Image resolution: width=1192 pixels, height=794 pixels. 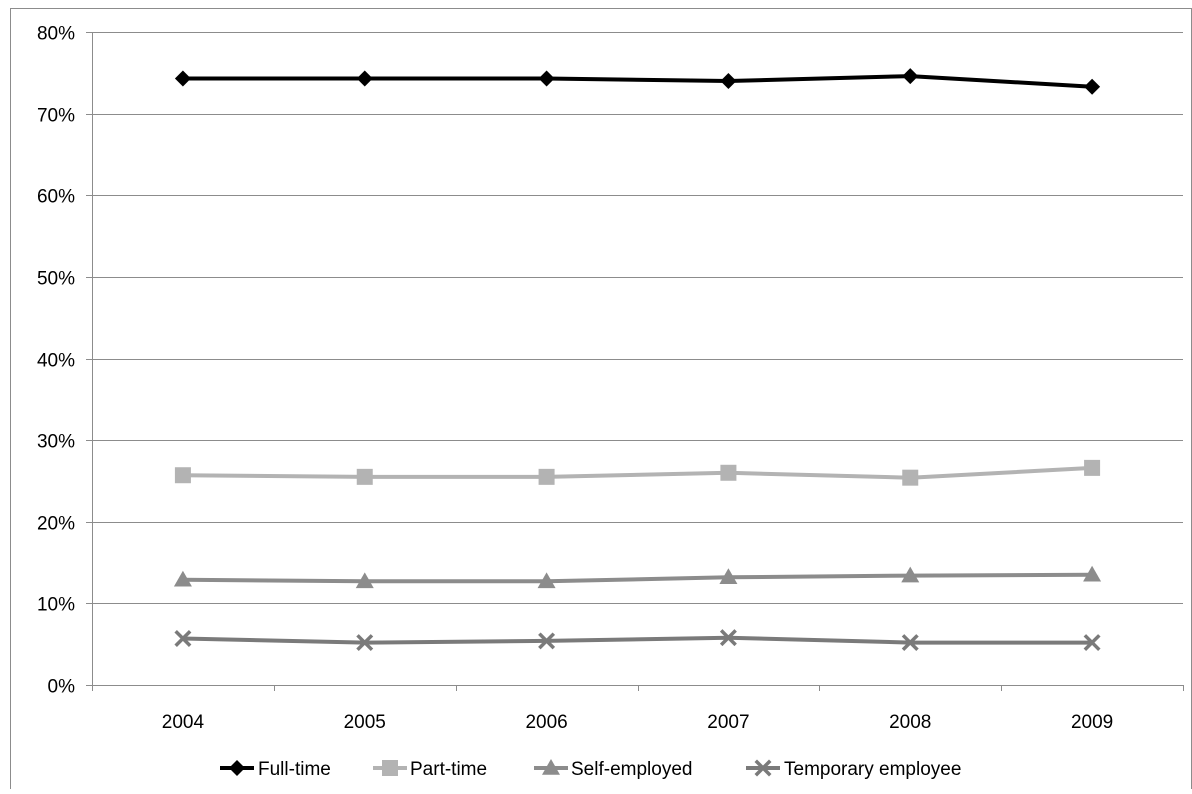 I want to click on legend-entry: Self-employed, so click(x=613, y=769).